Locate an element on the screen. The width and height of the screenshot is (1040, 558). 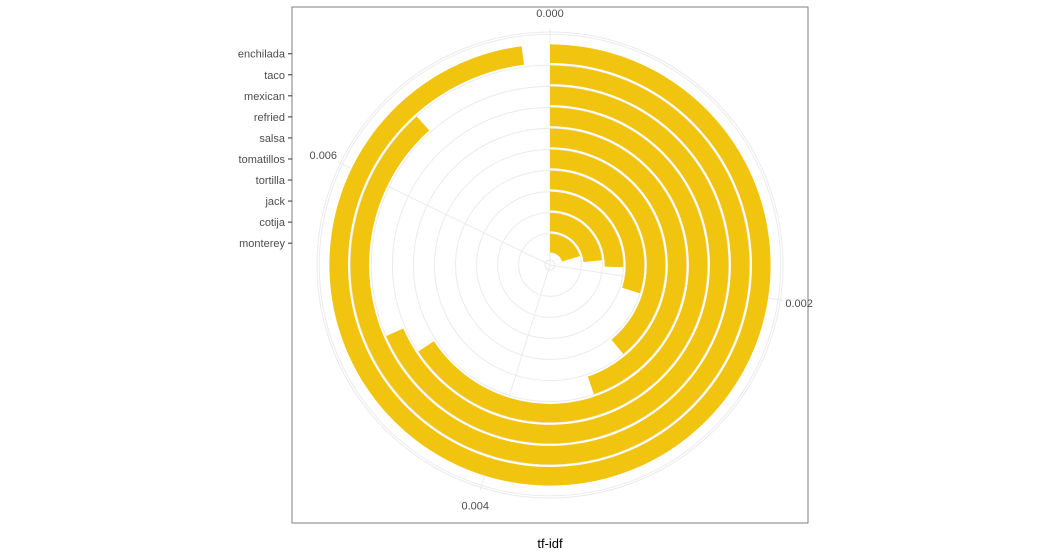
category-label: monterey is located at coordinates (262, 244).